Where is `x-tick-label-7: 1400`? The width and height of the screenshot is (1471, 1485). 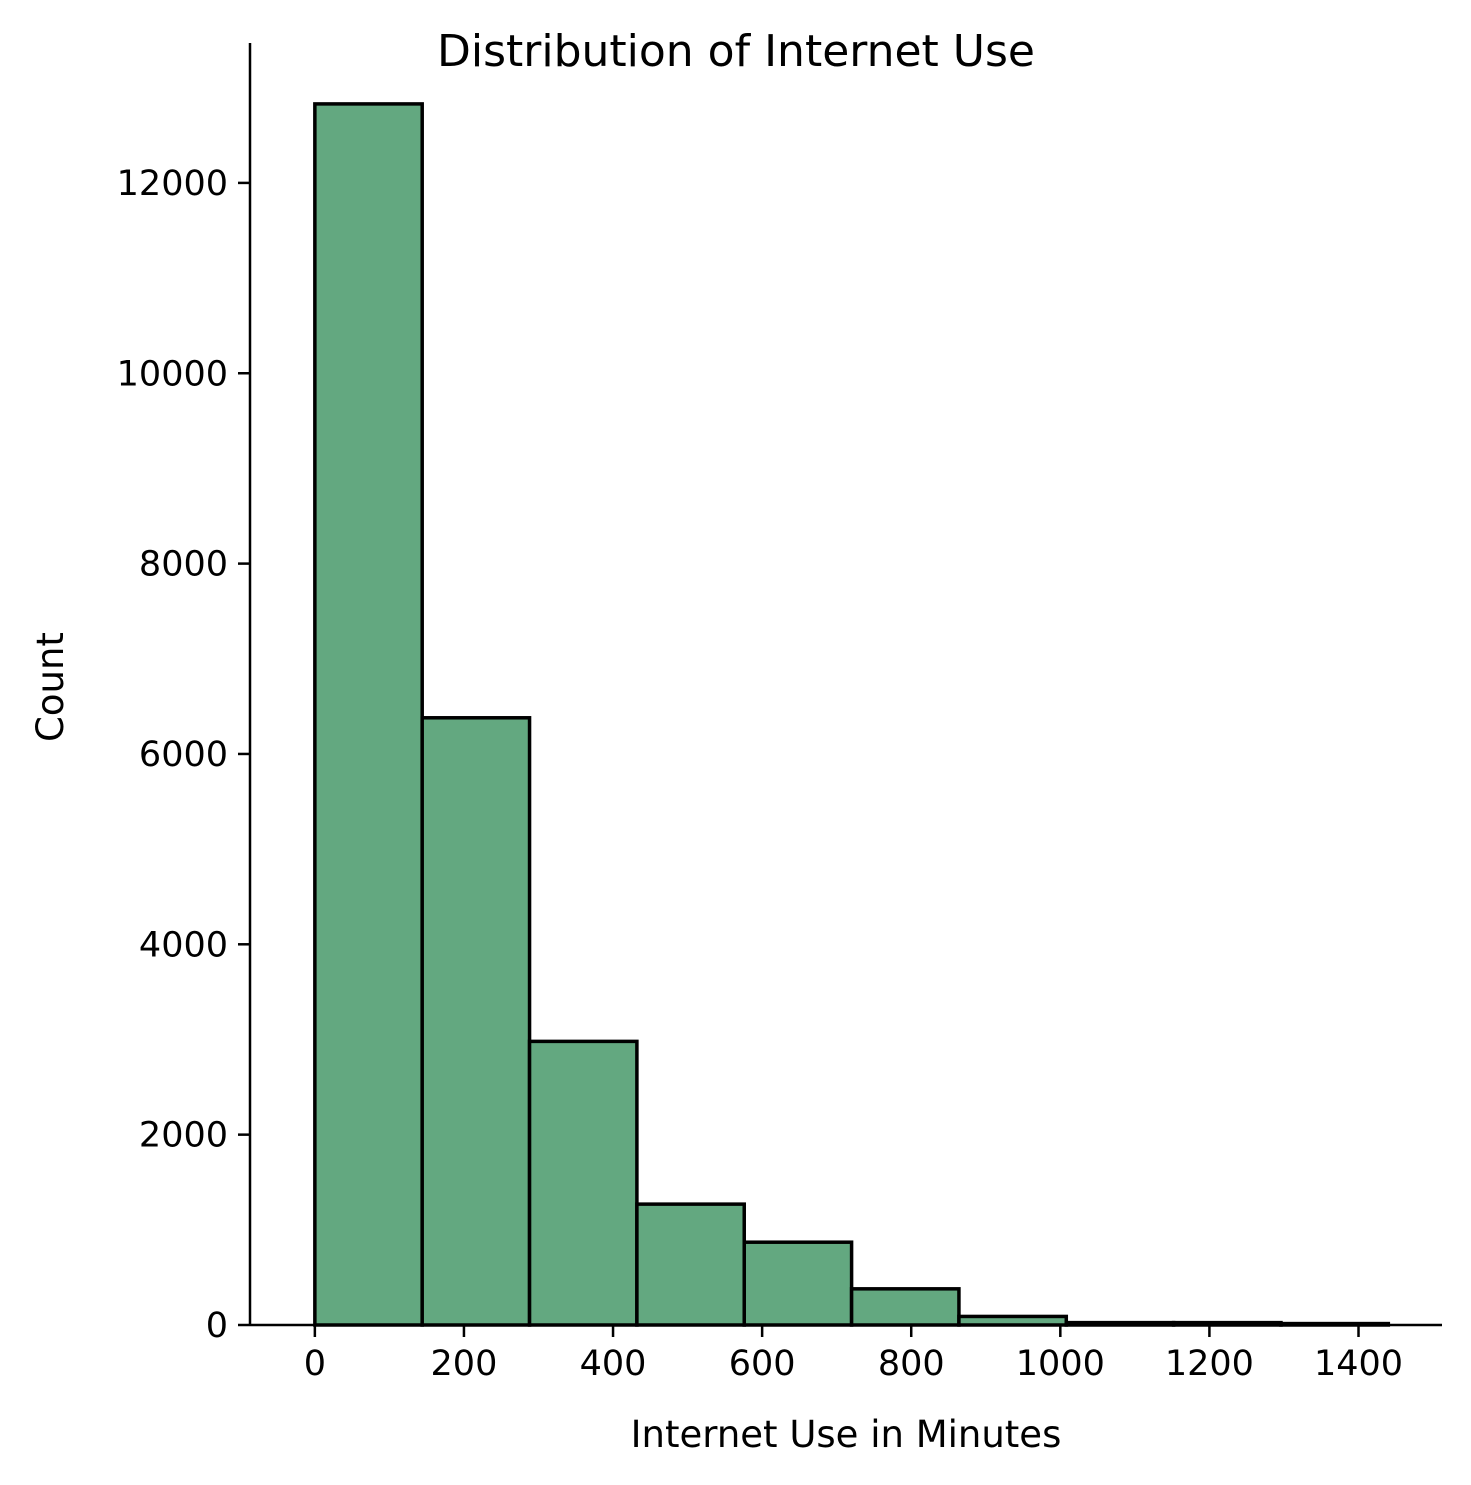 x-tick-label-7: 1400 is located at coordinates (1358, 1364).